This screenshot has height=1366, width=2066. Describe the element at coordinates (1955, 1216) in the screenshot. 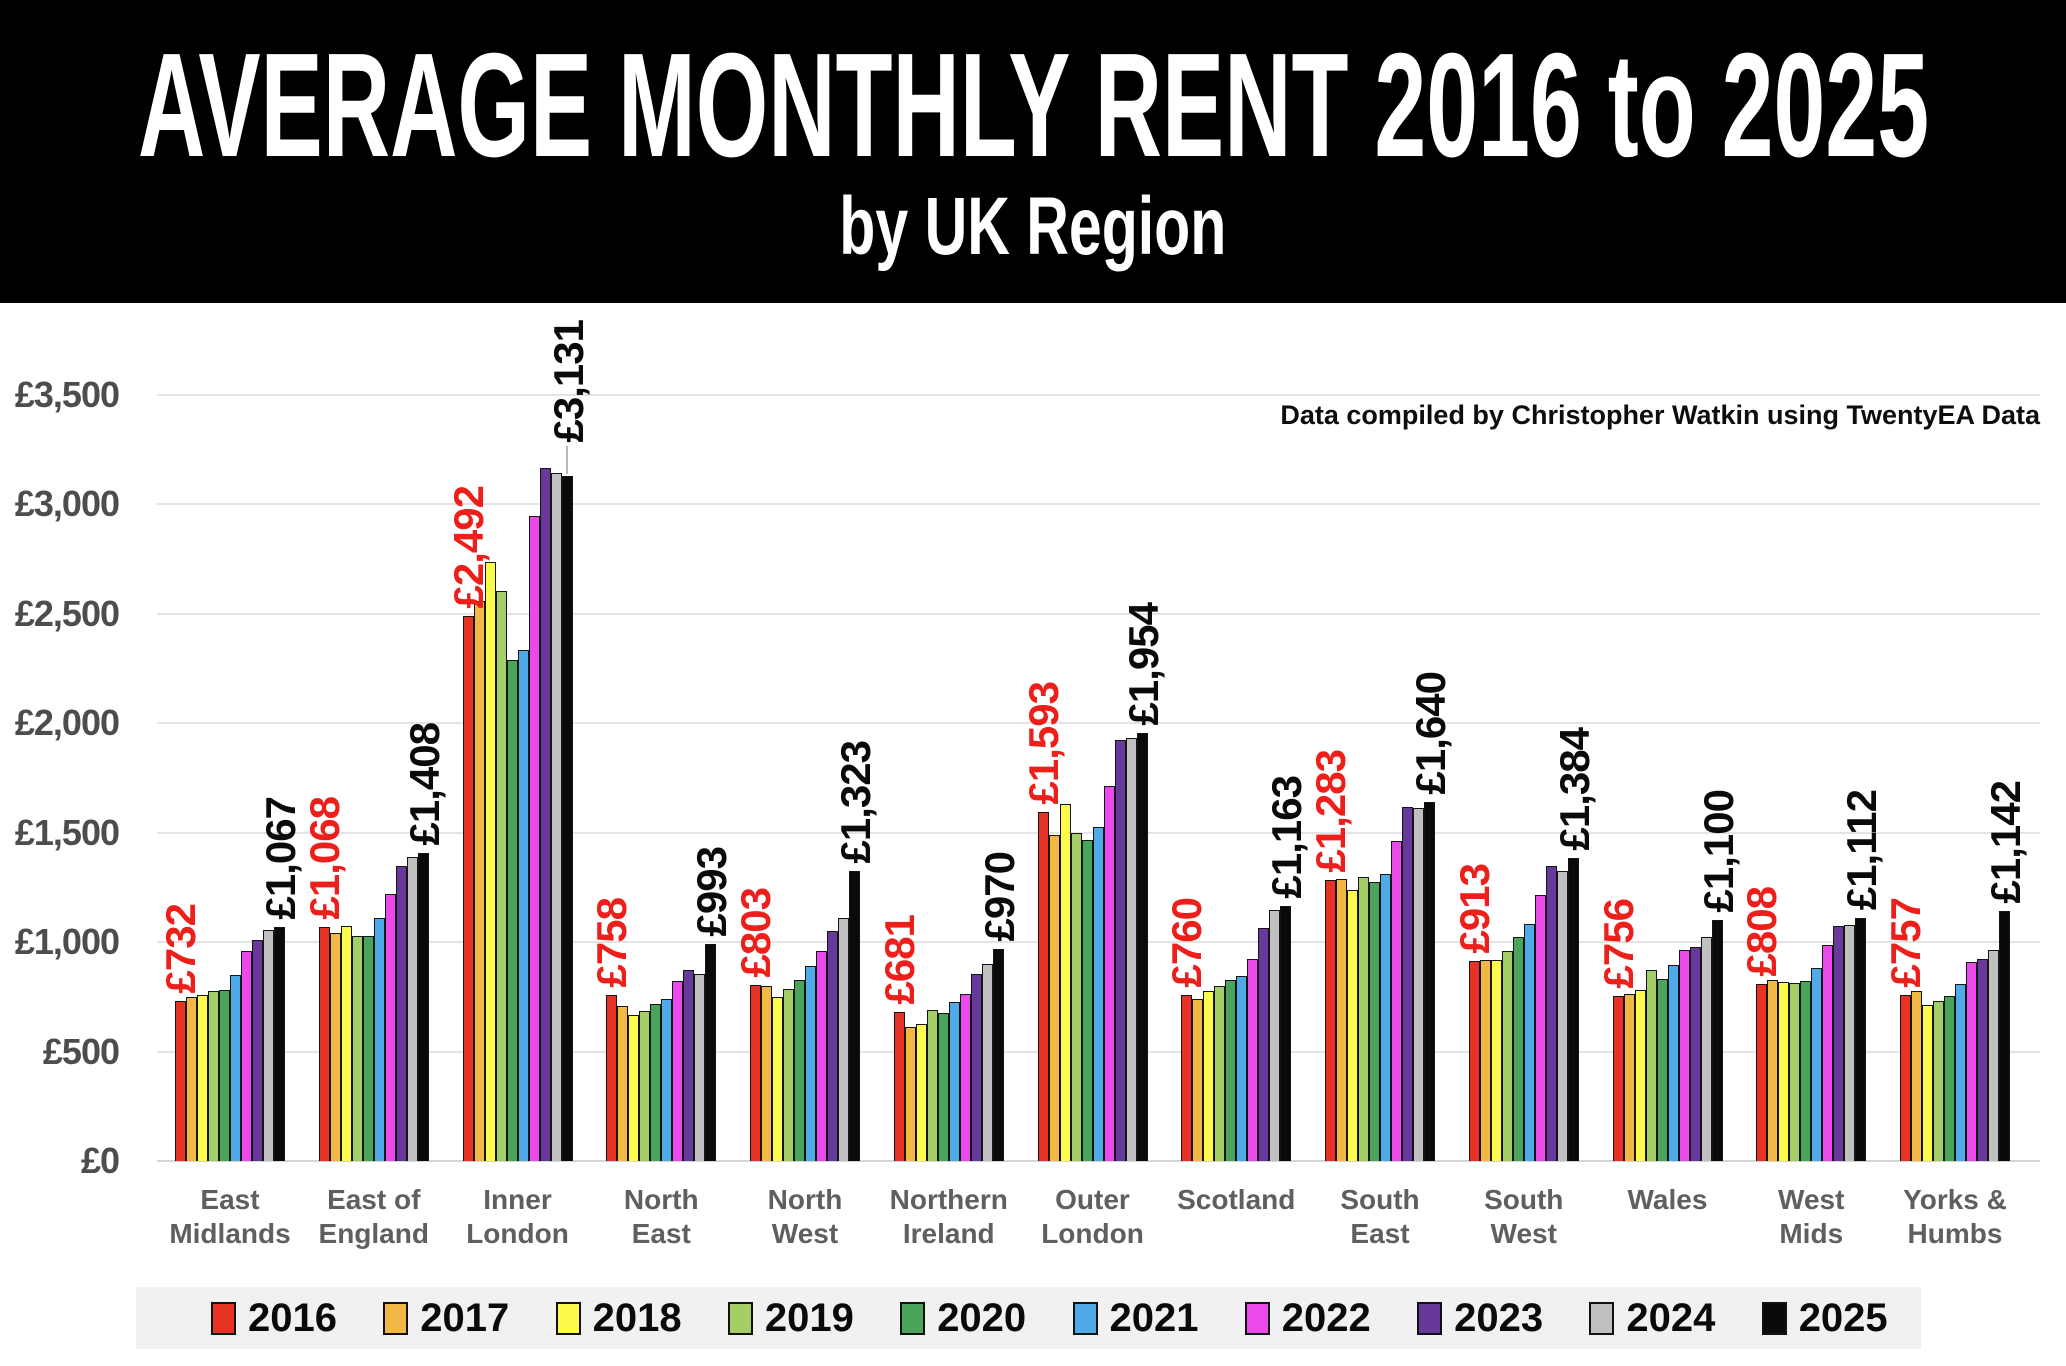

I see `x-axis-label-yorks-humbs: Yorks & Humbs` at that location.